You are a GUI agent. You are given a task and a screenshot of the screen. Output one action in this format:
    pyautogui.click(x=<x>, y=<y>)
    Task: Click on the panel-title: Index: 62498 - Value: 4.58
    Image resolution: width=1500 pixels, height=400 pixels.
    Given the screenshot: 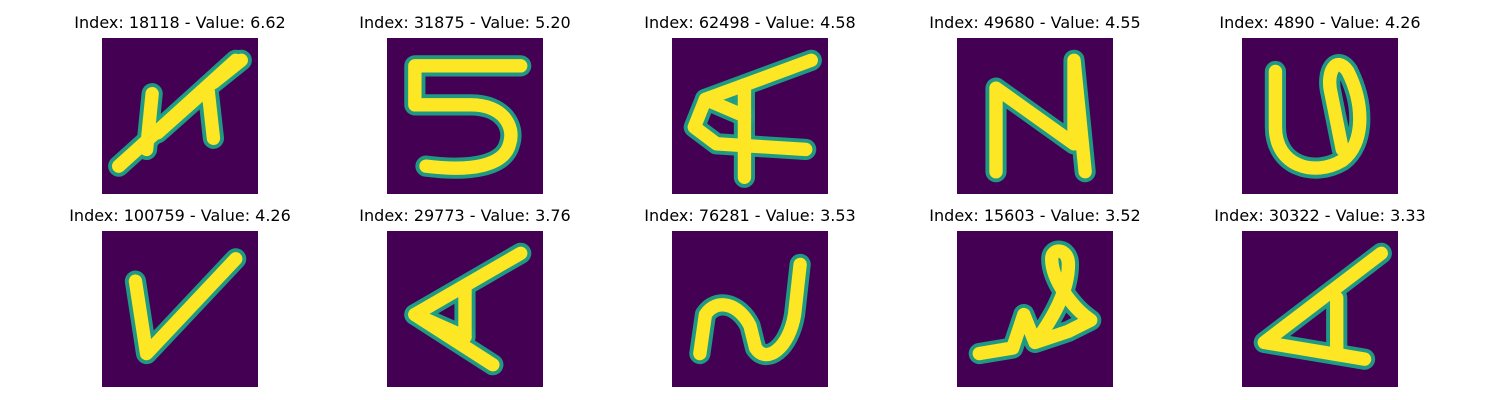 What is the action you would take?
    pyautogui.click(x=750, y=22)
    